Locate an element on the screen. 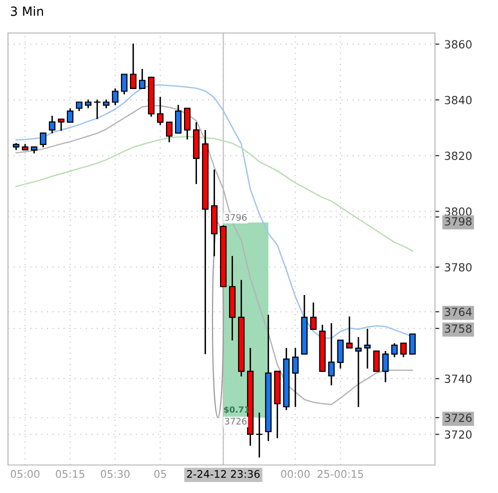 This screenshot has width=498, height=493. y-tick-label: 3720 is located at coordinates (458, 434).